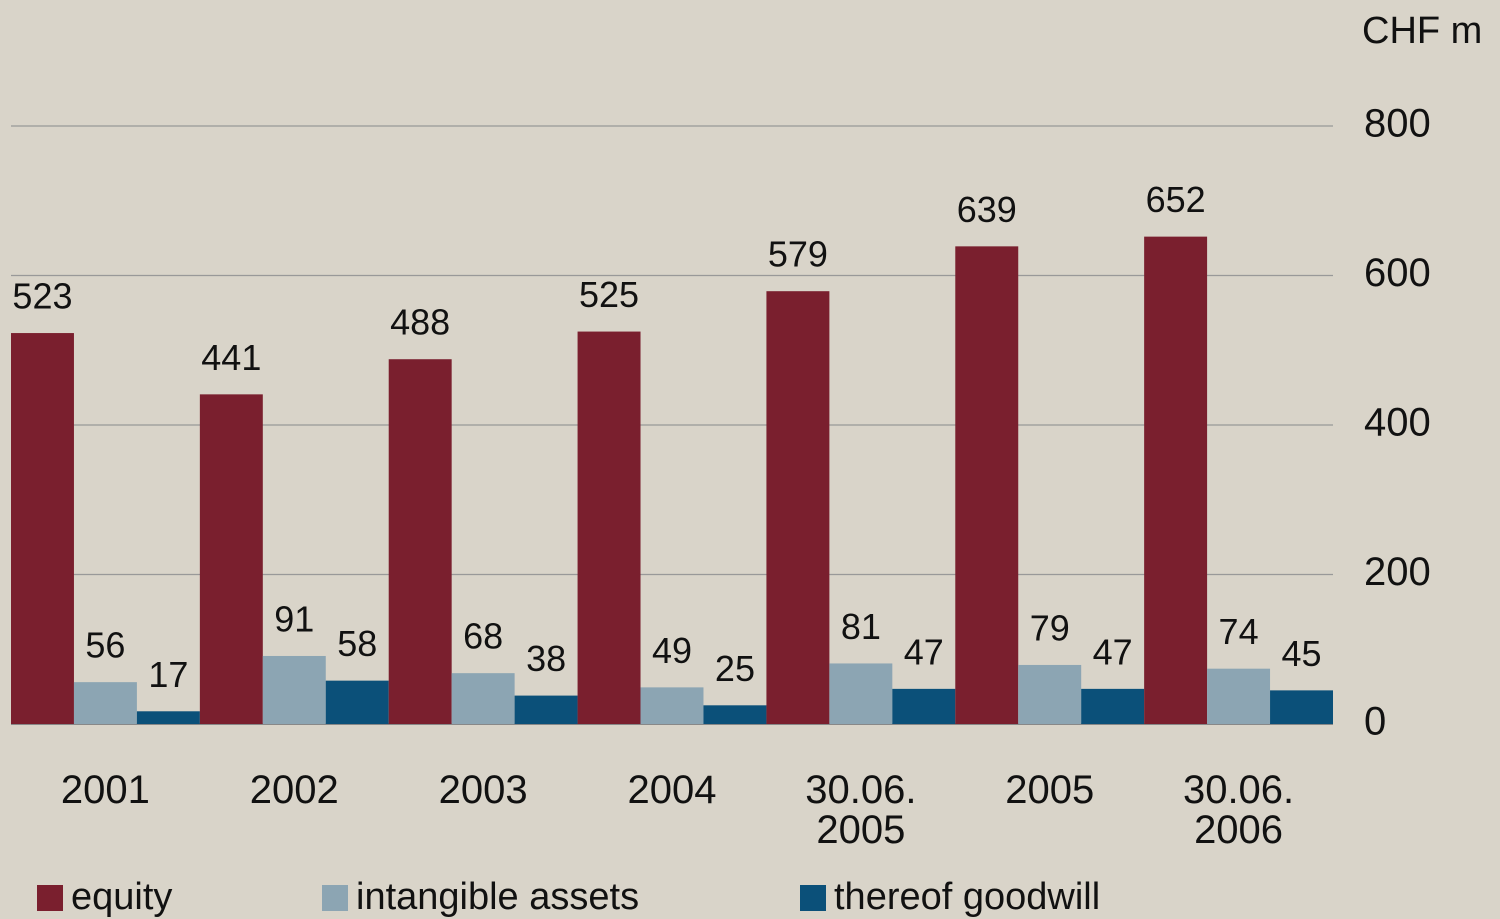  I want to click on y-tick-label: 0, so click(1375, 722).